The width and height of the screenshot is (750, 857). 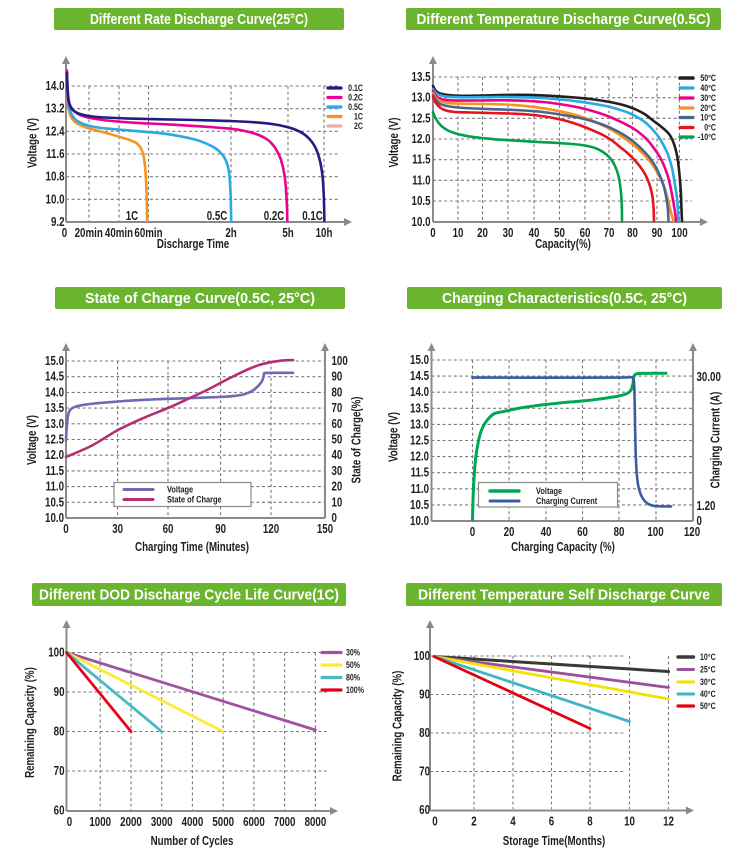 What do you see at coordinates (324, 233) in the screenshot?
I see `svg-text: 10h` at bounding box center [324, 233].